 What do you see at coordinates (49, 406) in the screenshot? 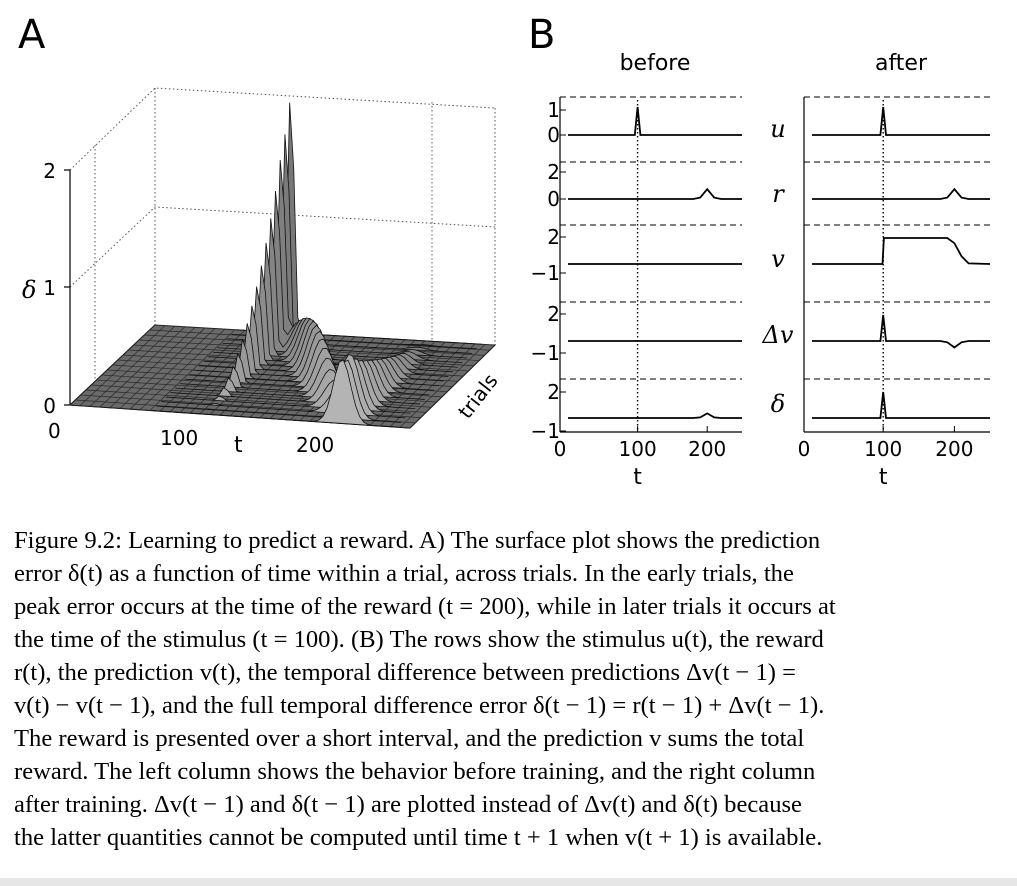
I see `panel-a-z-tick-0: 0` at bounding box center [49, 406].